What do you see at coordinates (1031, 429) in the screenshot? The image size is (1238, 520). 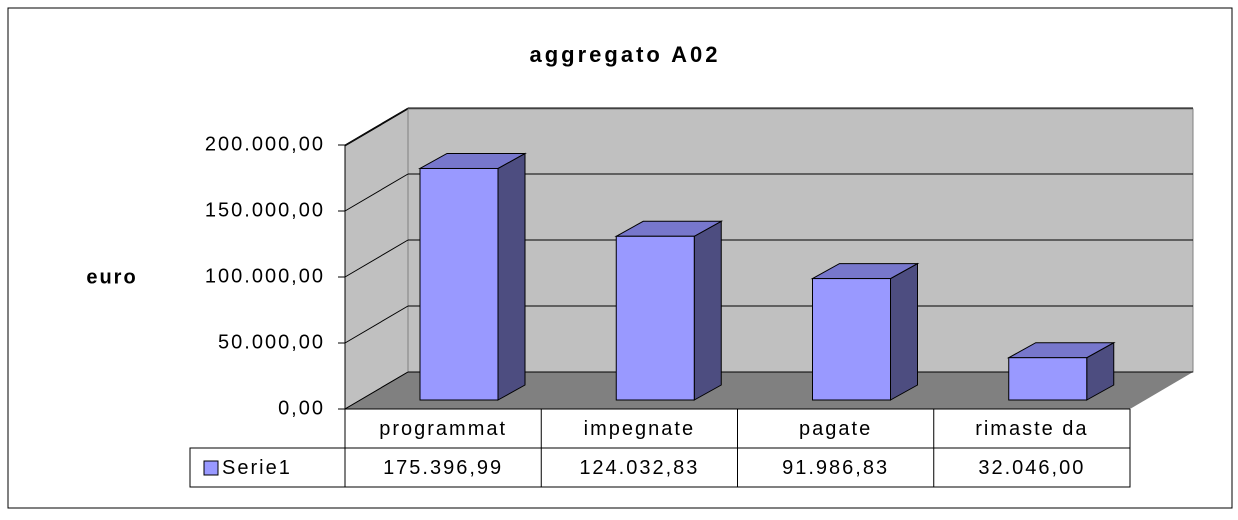 I see `x-tick-label: rimaste da` at bounding box center [1031, 429].